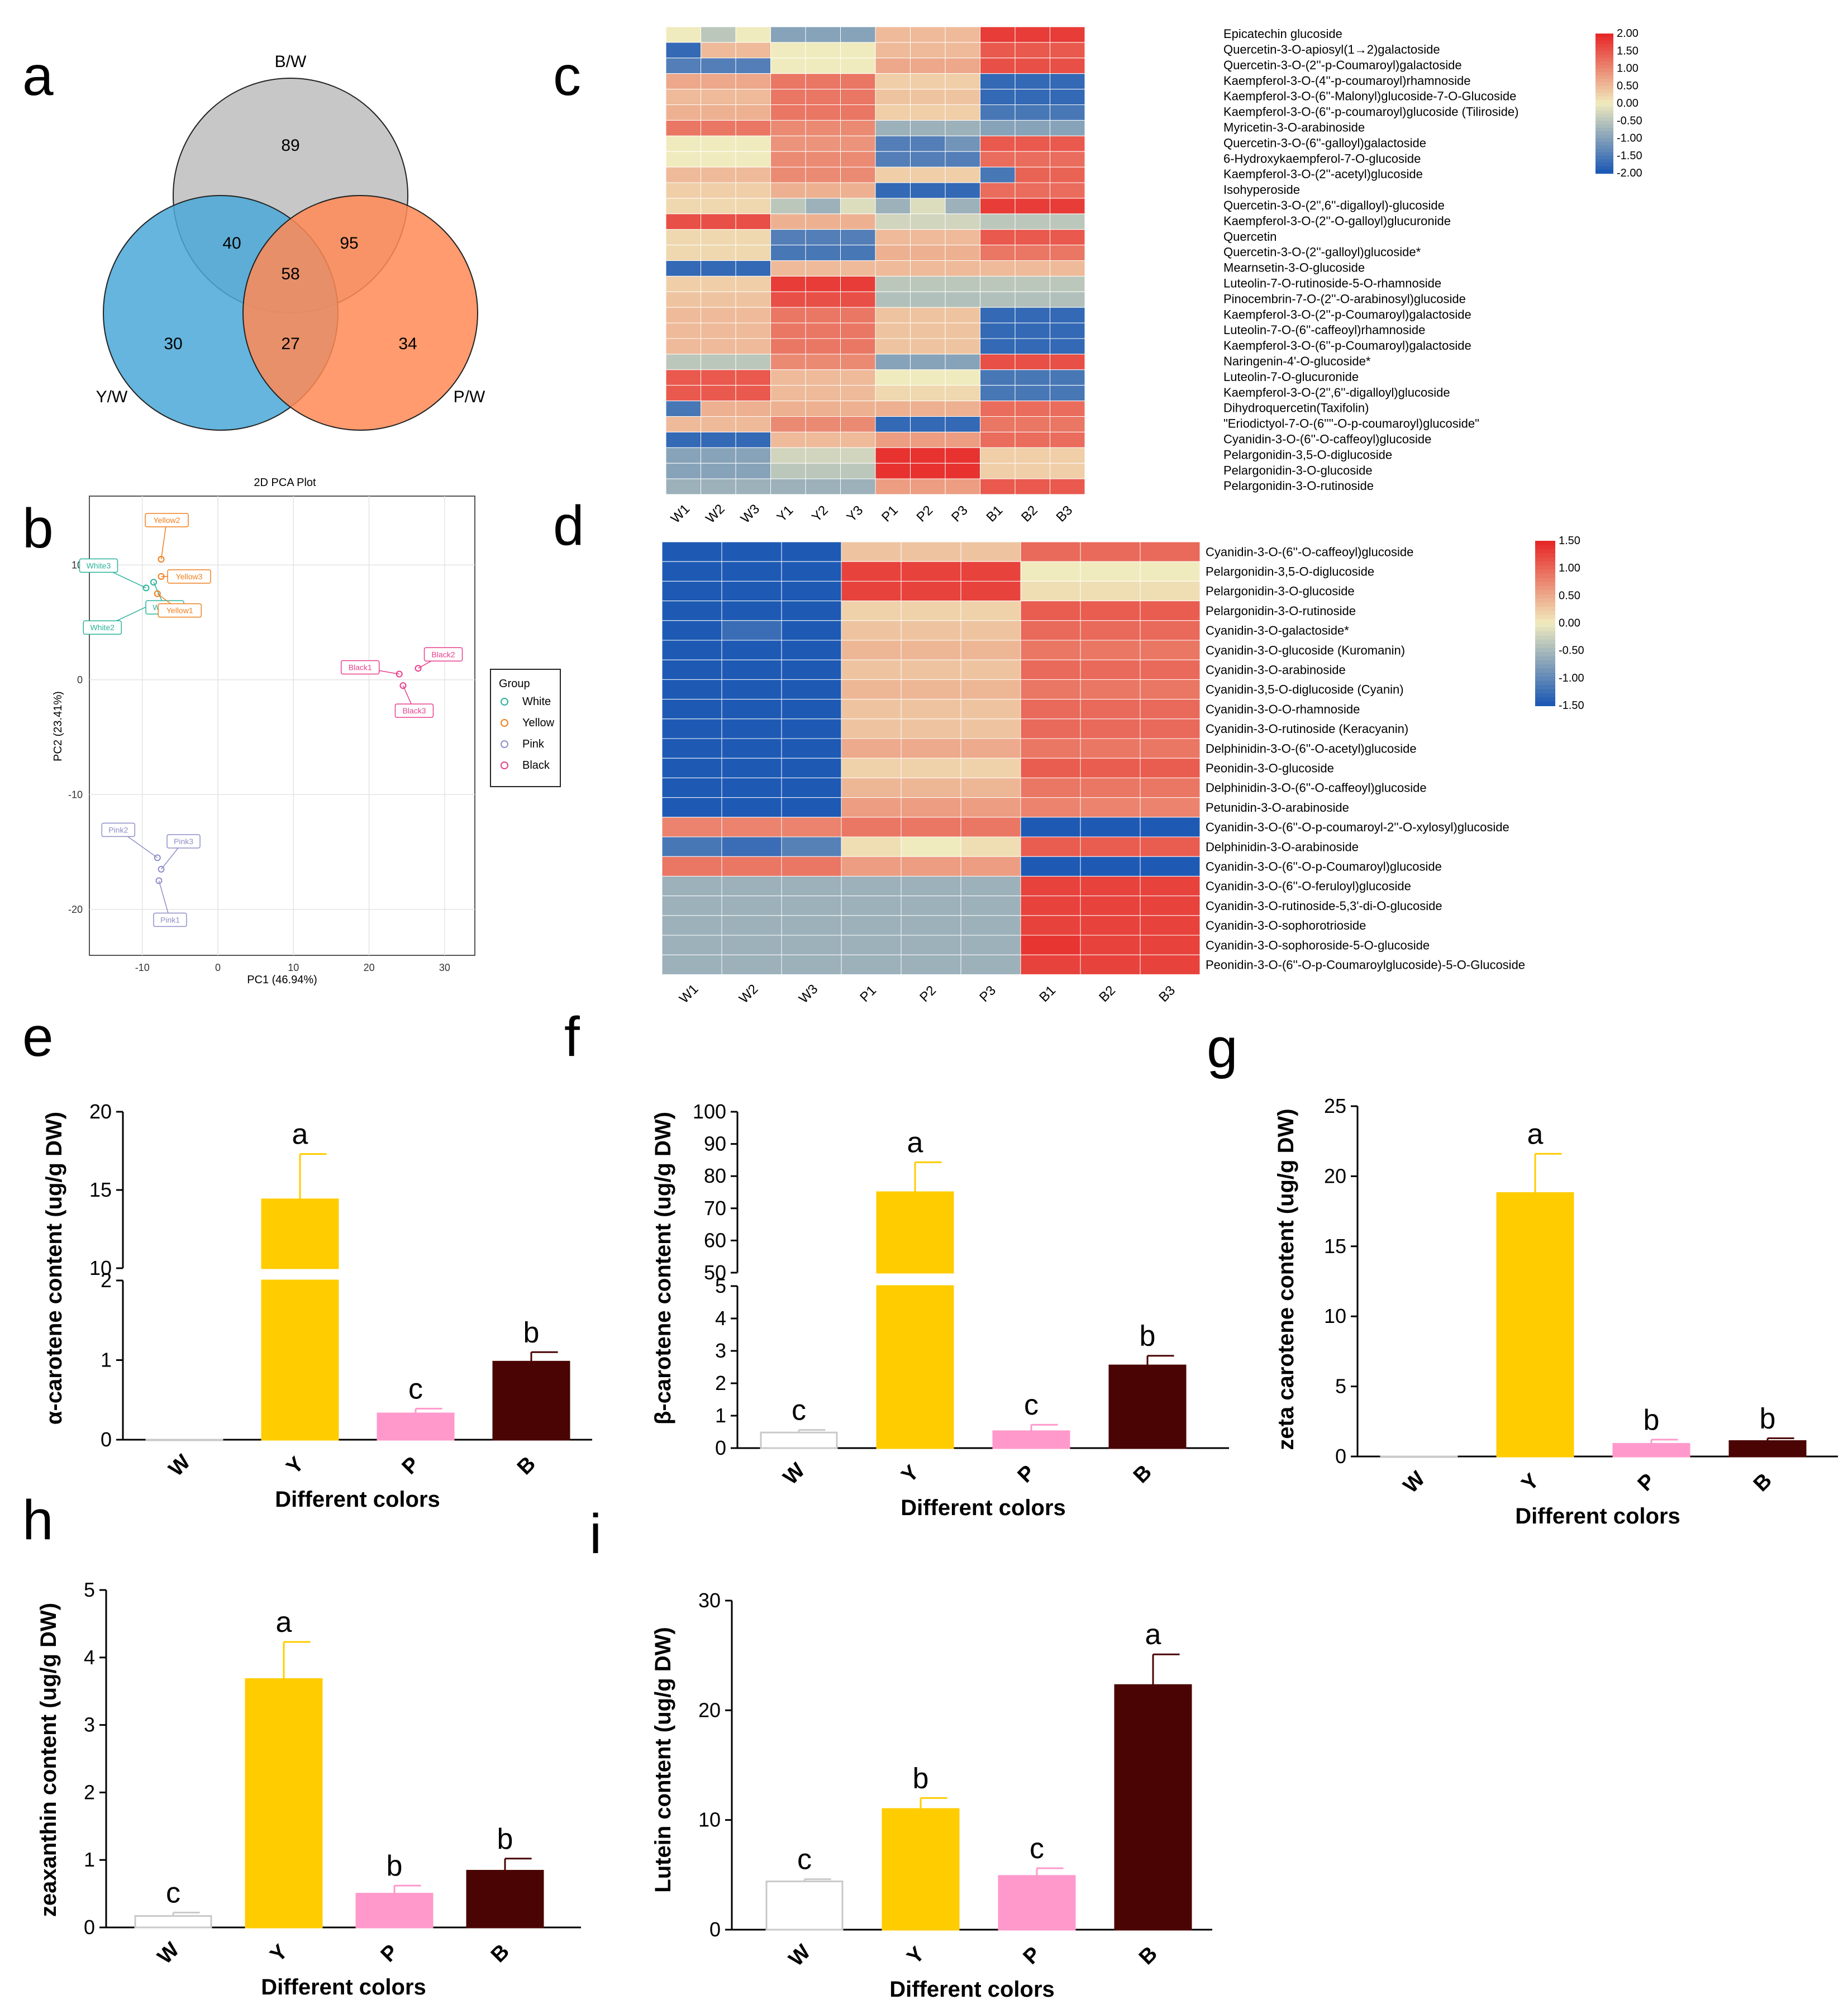 The width and height of the screenshot is (1848, 2009). I want to click on significance-letter-W: c, so click(799, 1411).